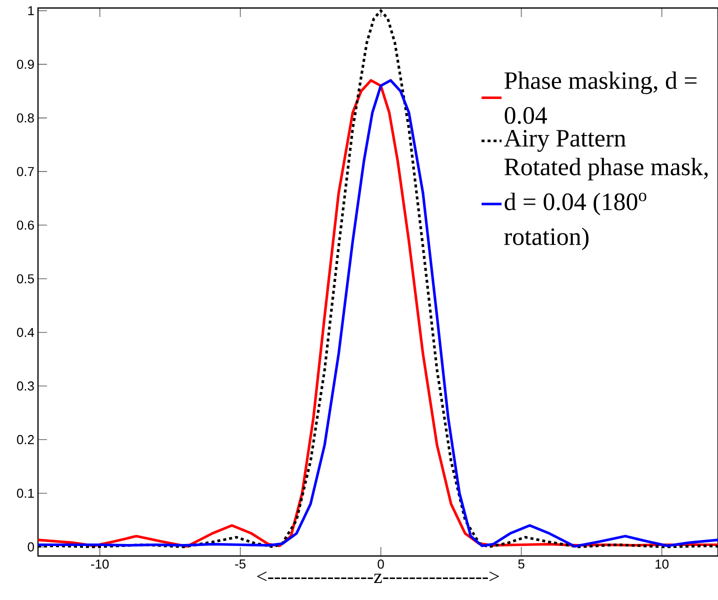 The width and height of the screenshot is (718, 600). I want to click on x-axis-title: <----------------z---------------->, so click(378, 577).